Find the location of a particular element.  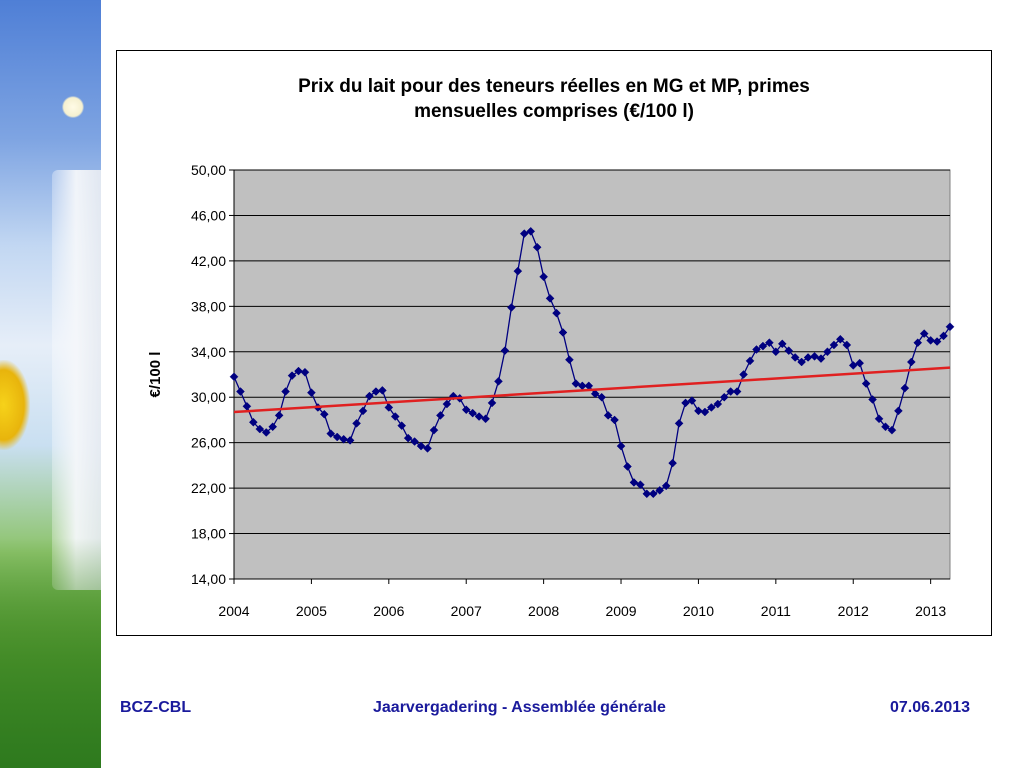

x-tick-label: 2005 is located at coordinates (311, 611).